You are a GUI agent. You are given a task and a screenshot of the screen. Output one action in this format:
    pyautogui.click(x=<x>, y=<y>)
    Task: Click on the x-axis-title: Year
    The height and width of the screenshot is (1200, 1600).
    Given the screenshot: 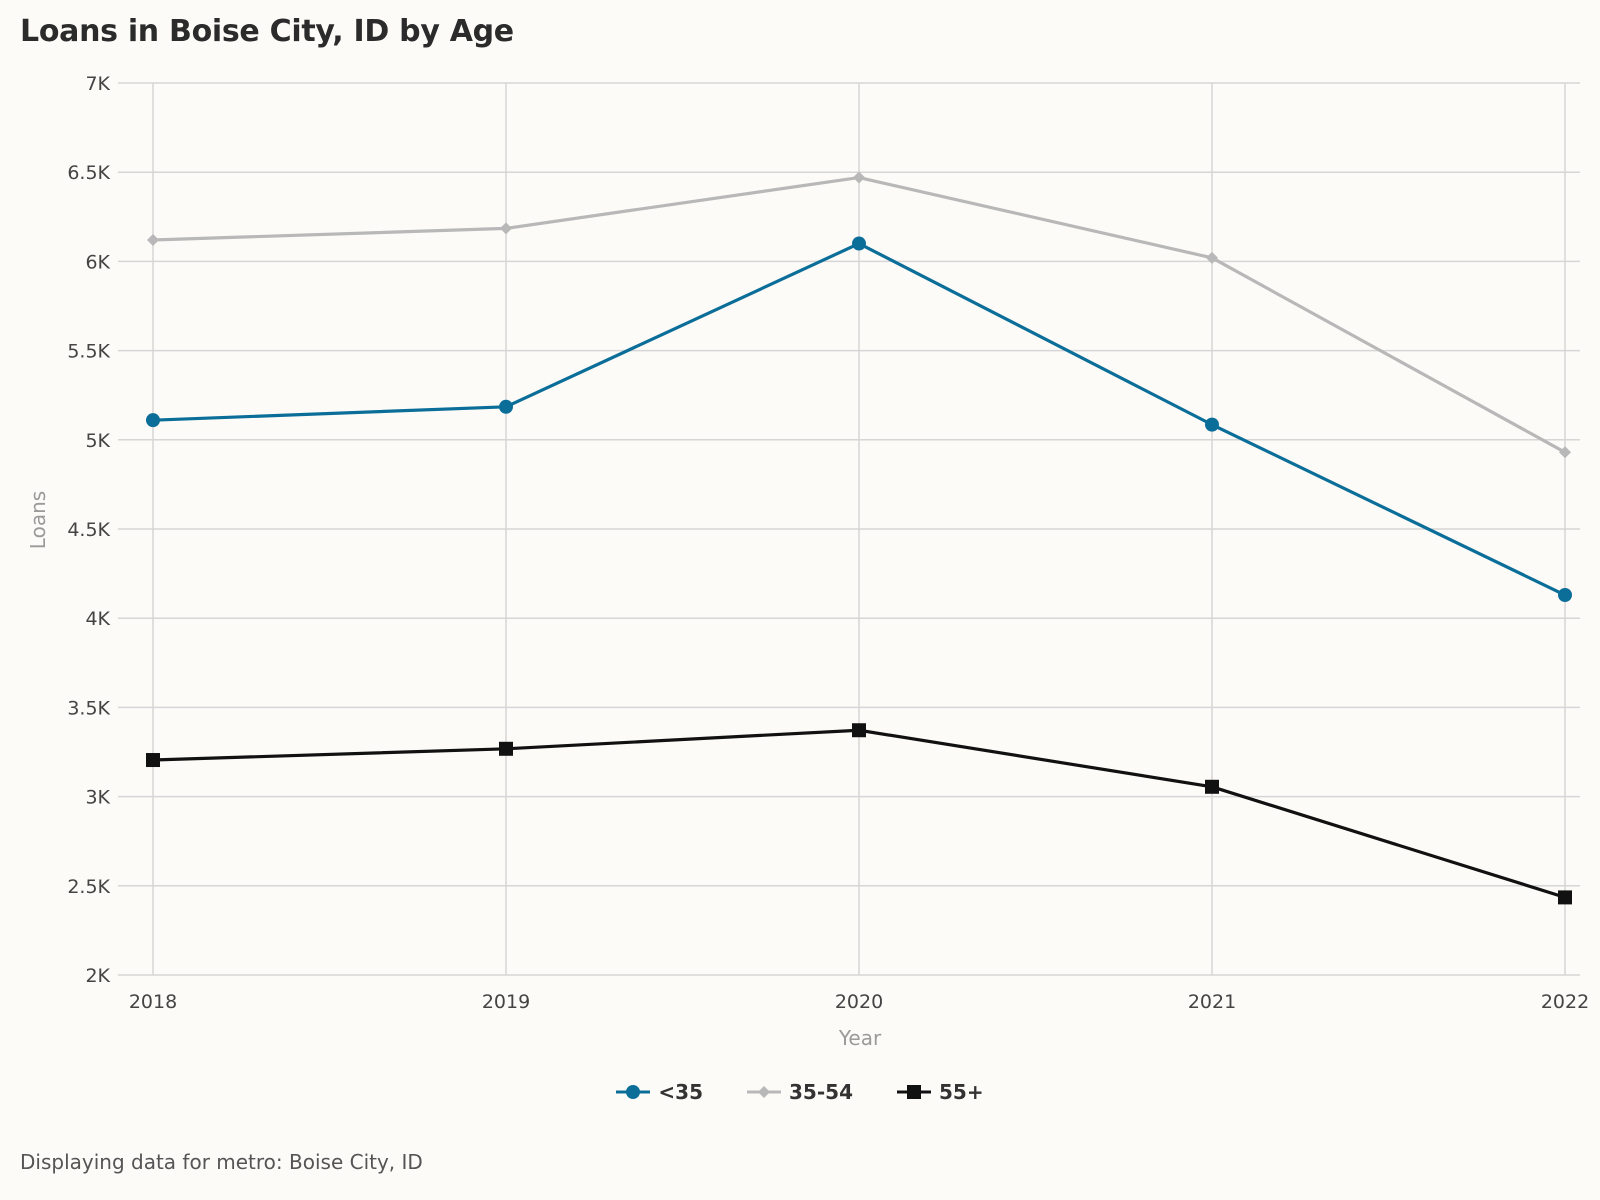 What is the action you would take?
    pyautogui.click(x=860, y=1038)
    